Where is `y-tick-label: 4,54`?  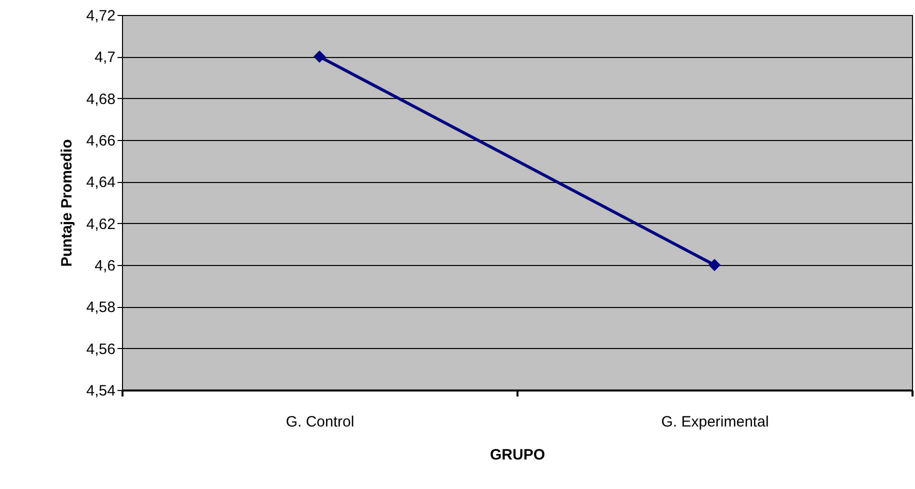
y-tick-label: 4,54 is located at coordinates (101, 391).